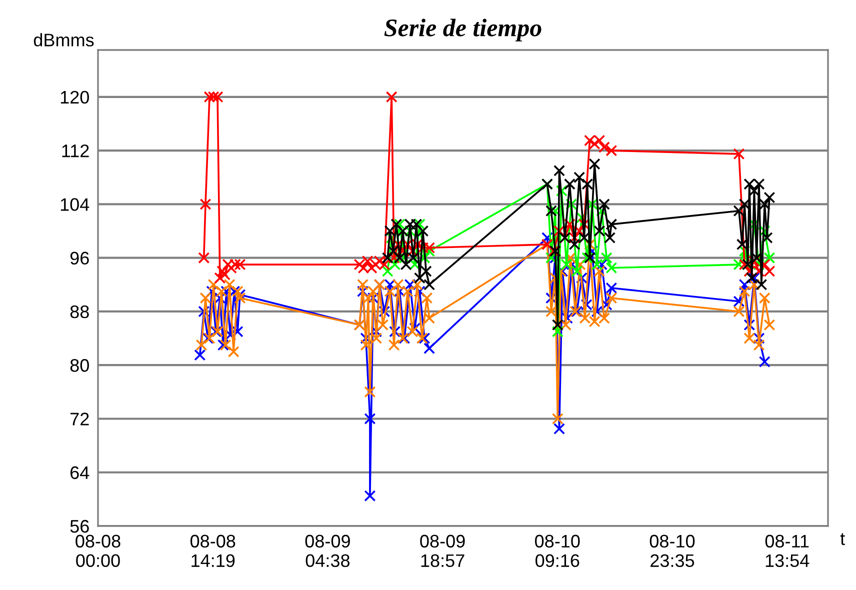 This screenshot has height=590, width=856. What do you see at coordinates (64, 39) in the screenshot?
I see `y-axis-title: dBmms` at bounding box center [64, 39].